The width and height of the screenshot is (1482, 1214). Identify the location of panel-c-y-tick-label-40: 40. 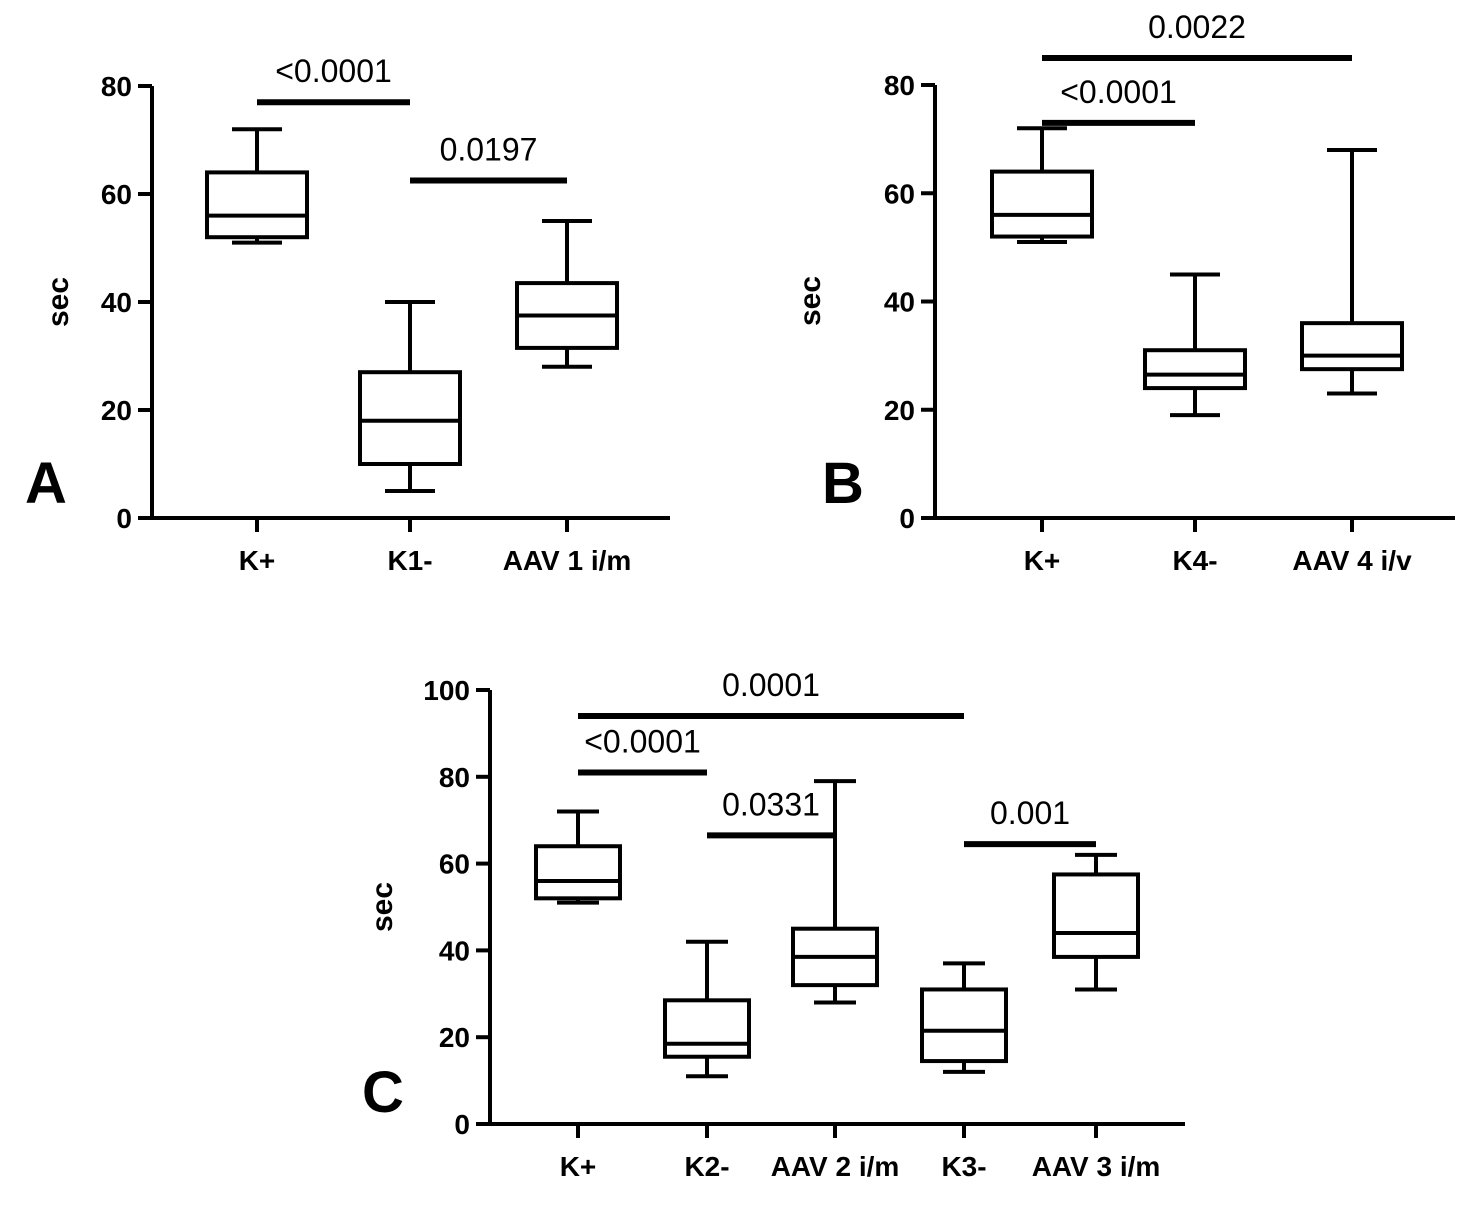
(454, 950).